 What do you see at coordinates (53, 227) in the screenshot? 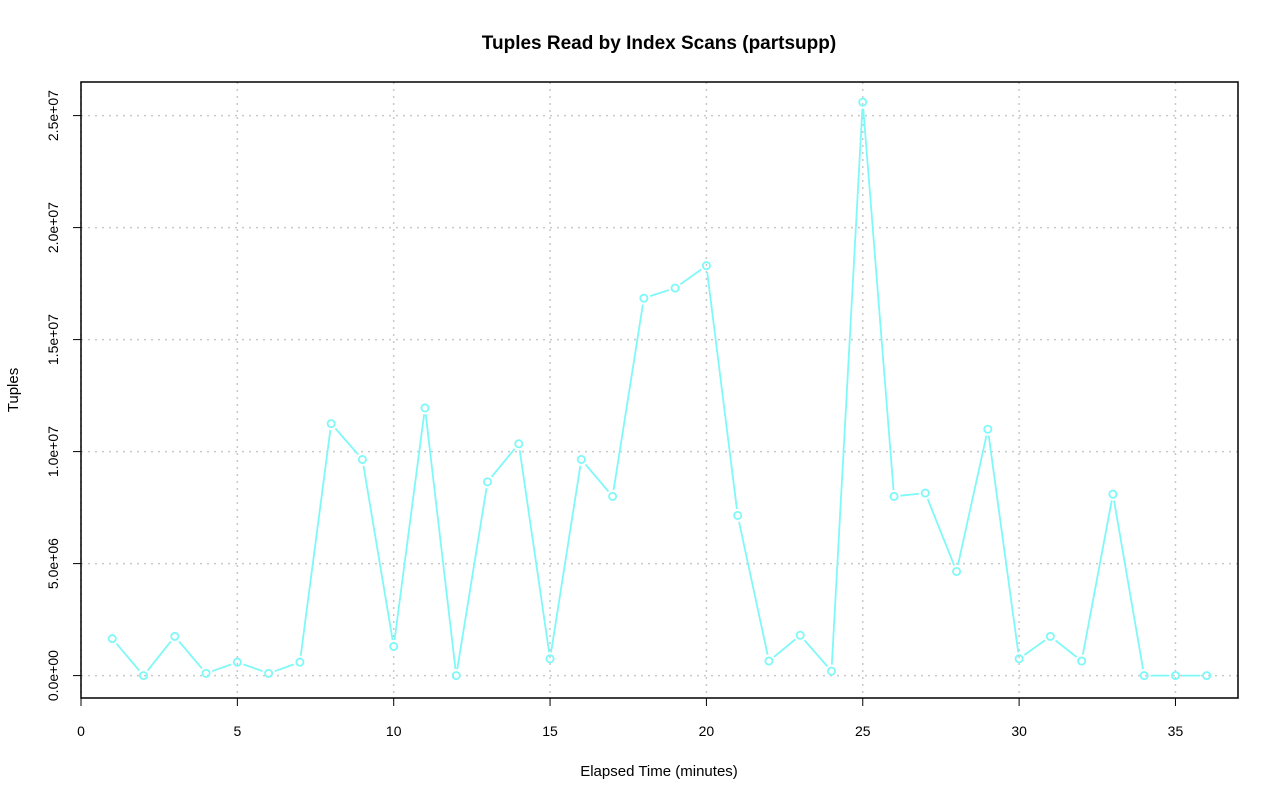
I see `y-tick-label: 2.0e+07` at bounding box center [53, 227].